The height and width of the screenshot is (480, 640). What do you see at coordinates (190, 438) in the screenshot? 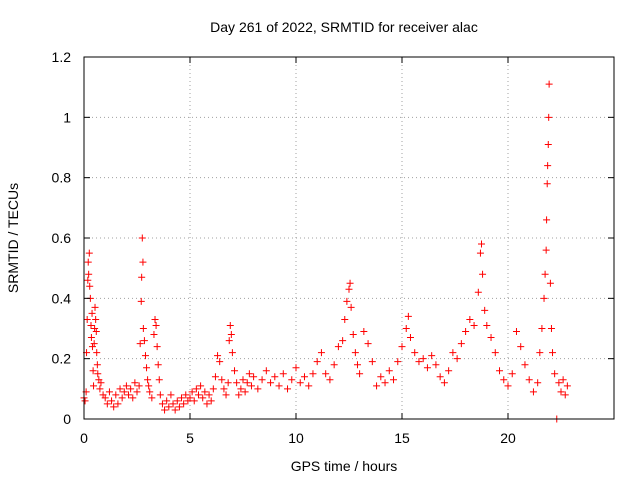
I see `x-tick-label: 5` at bounding box center [190, 438].